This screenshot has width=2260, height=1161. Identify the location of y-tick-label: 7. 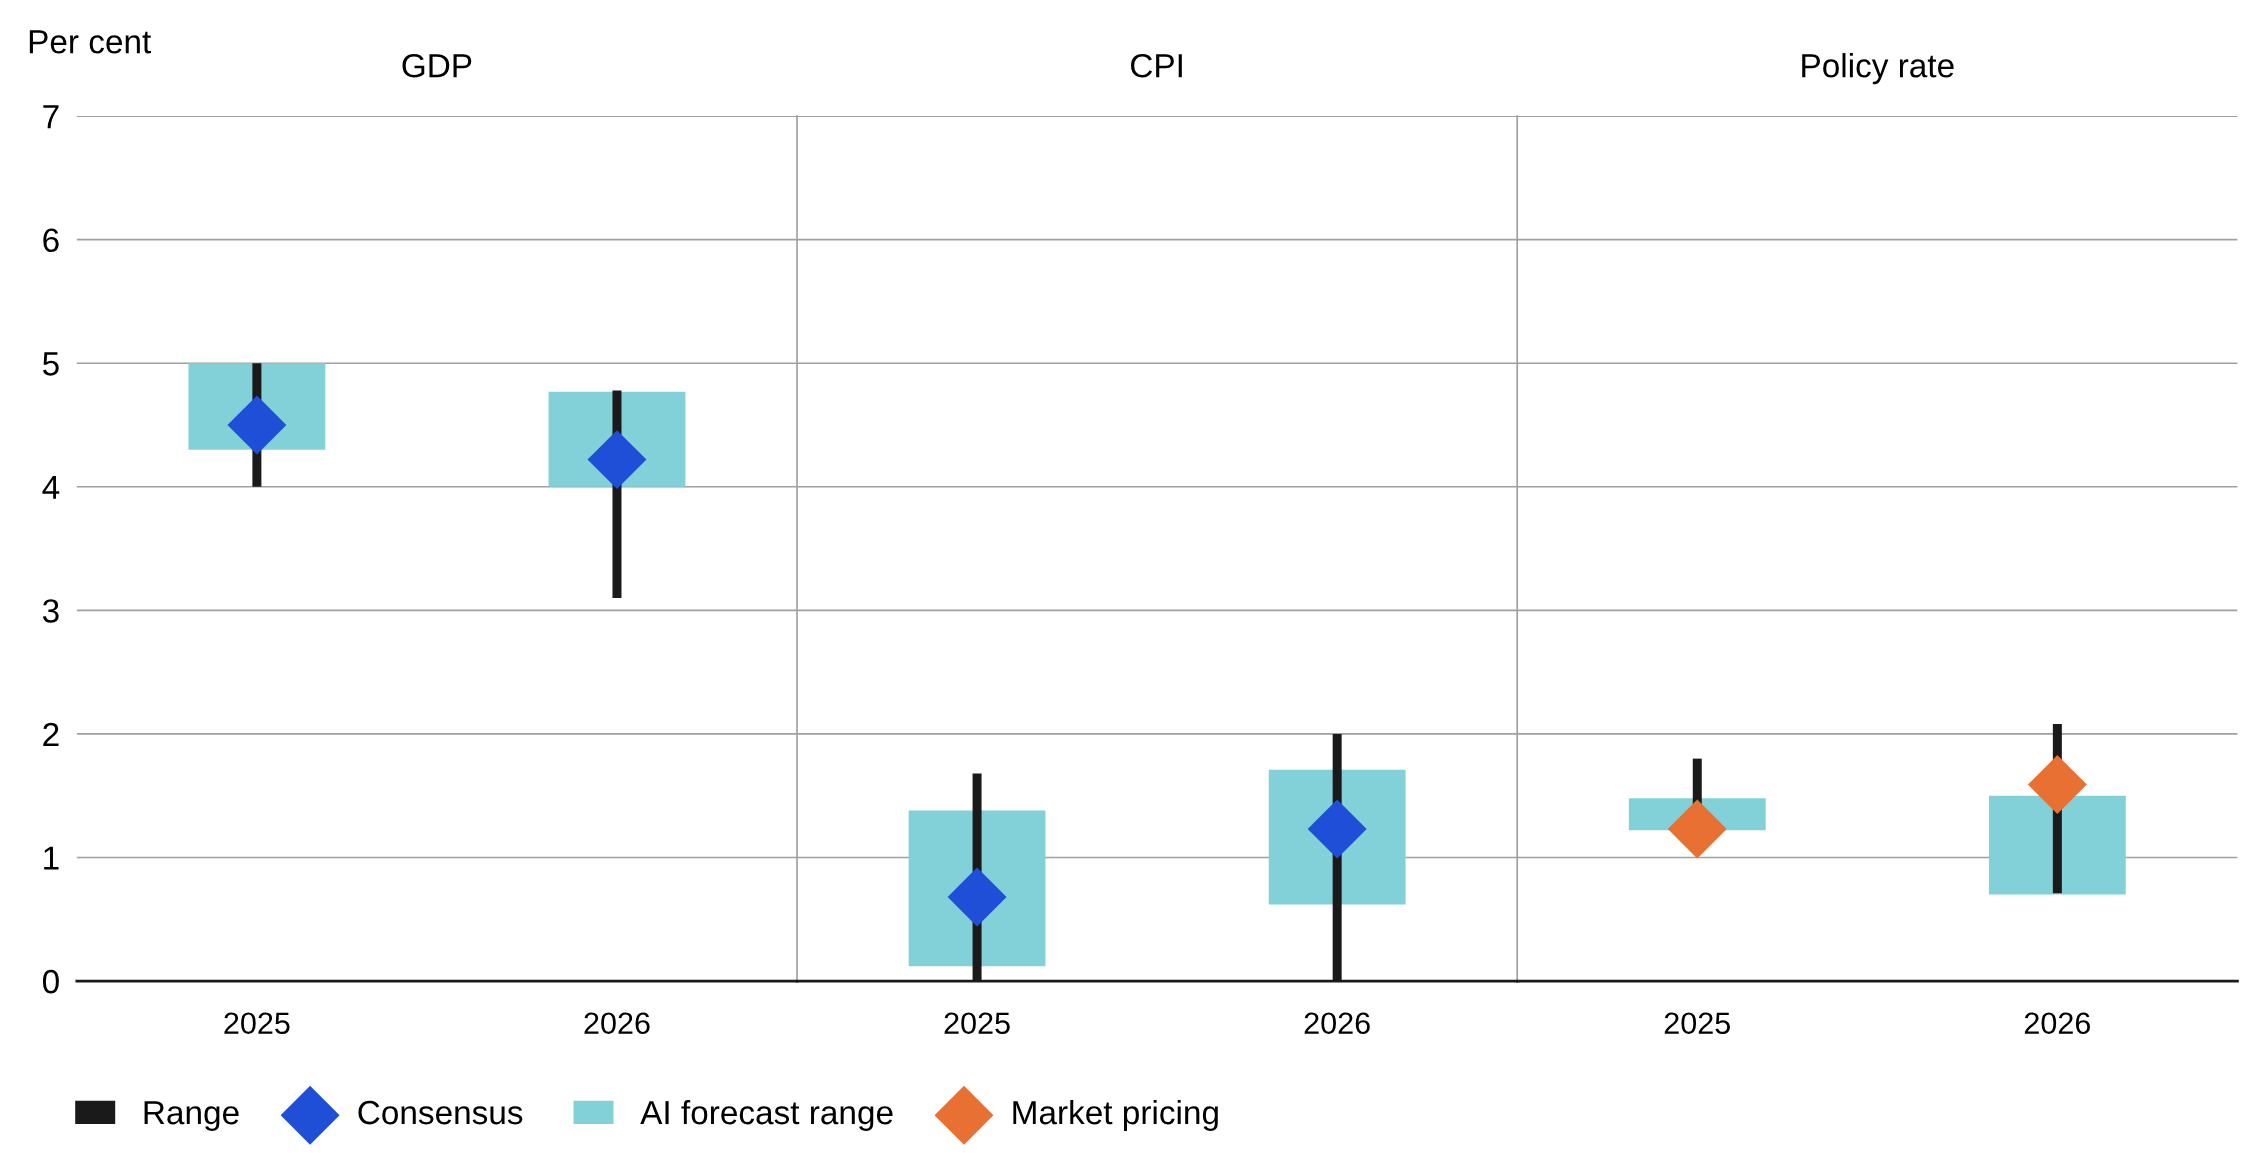
(51, 117).